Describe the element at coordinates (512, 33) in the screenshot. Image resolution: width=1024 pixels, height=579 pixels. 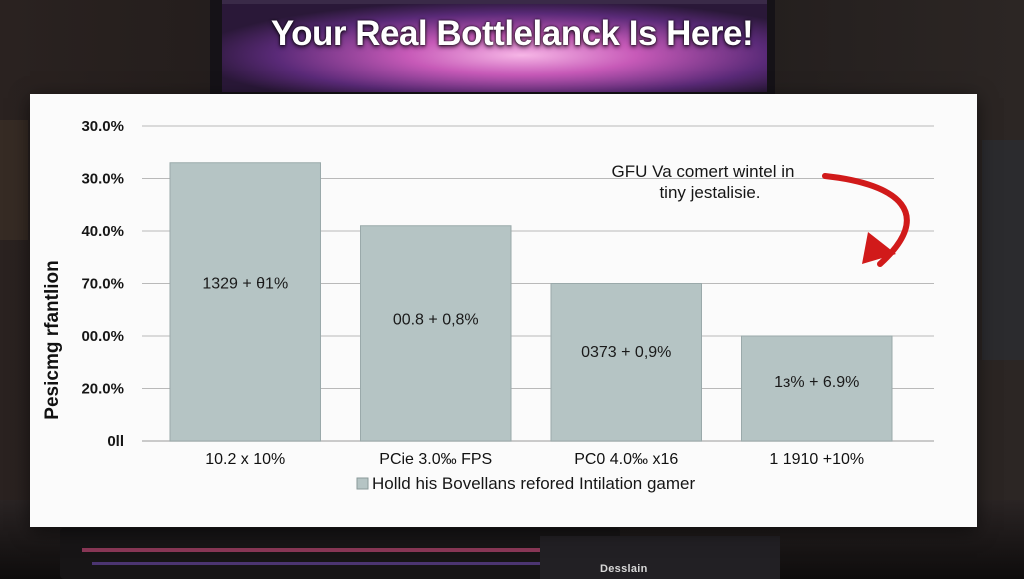
I see `headline-title: Your Real Bottlelanck Is Here!` at that location.